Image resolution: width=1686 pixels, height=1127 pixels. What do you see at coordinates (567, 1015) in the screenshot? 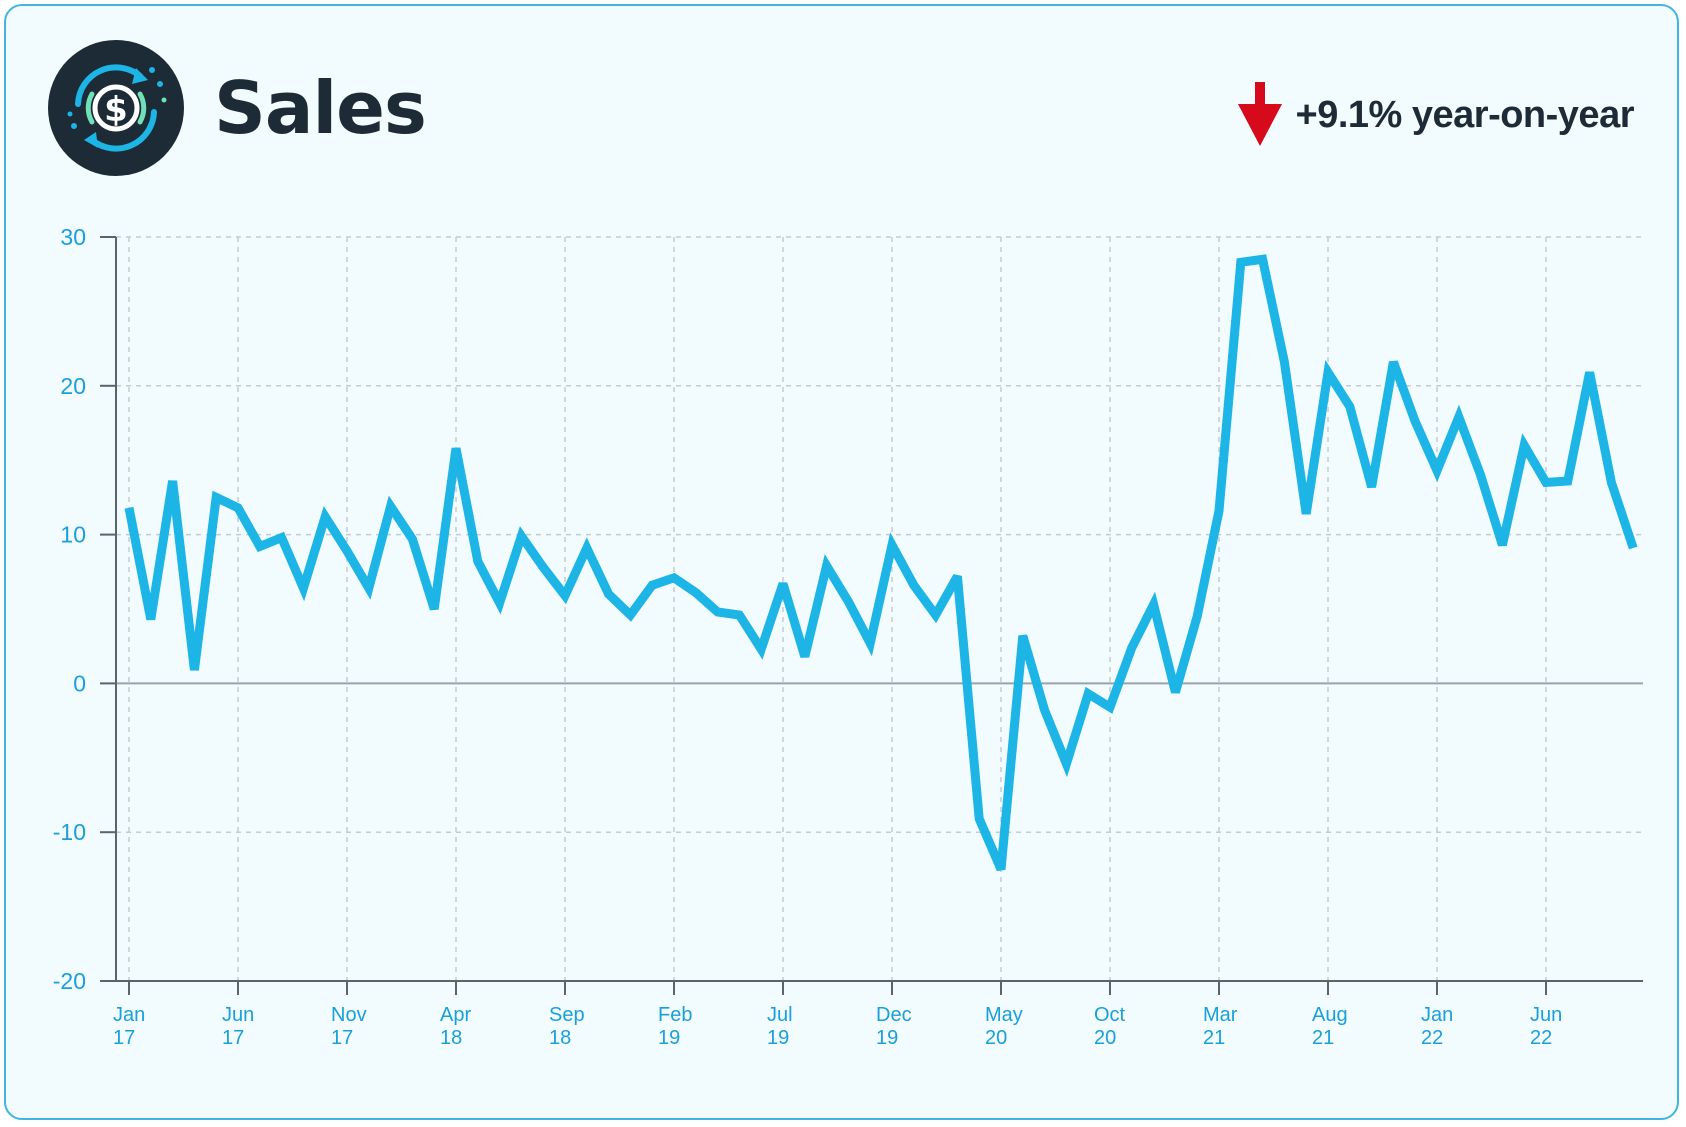
I see `x-tick-label-month: Sep` at bounding box center [567, 1015].